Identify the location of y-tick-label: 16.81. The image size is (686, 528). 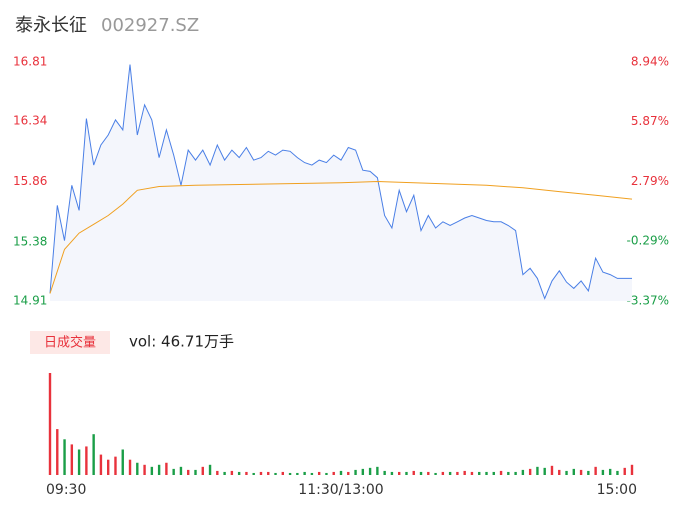
(30, 62).